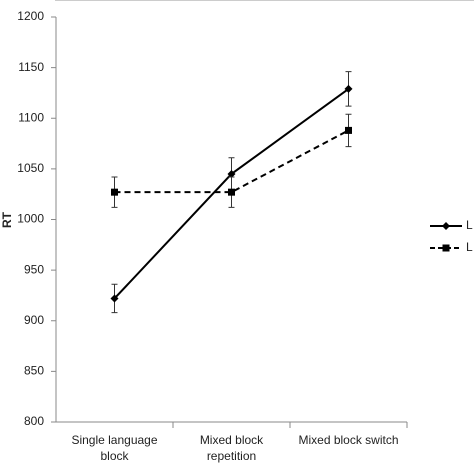 The image size is (474, 474). What do you see at coordinates (31, 67) in the screenshot?
I see `y-tick-label: 1150` at bounding box center [31, 67].